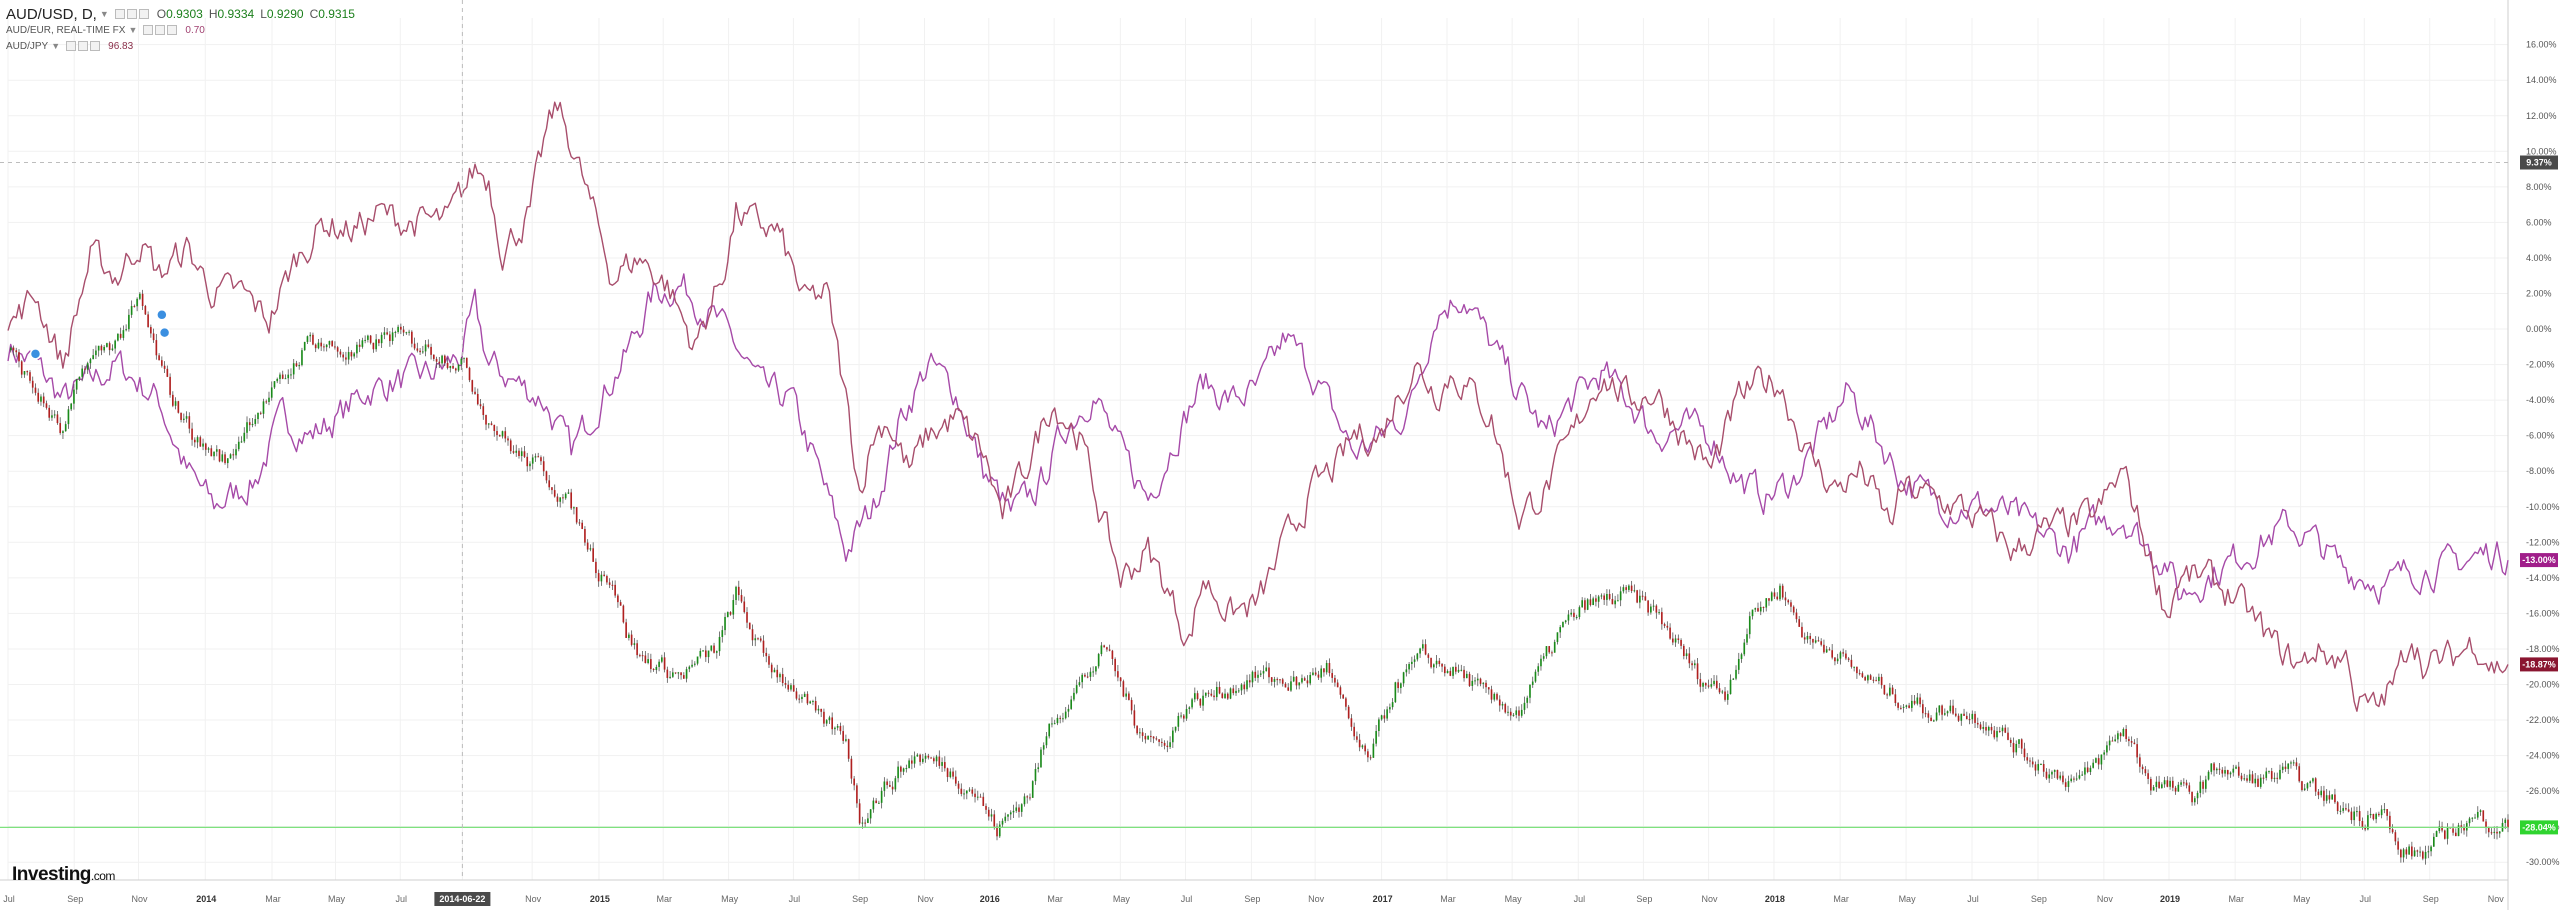 This screenshot has width=2560, height=910. I want to click on close-value: 0.9315, so click(336, 14).